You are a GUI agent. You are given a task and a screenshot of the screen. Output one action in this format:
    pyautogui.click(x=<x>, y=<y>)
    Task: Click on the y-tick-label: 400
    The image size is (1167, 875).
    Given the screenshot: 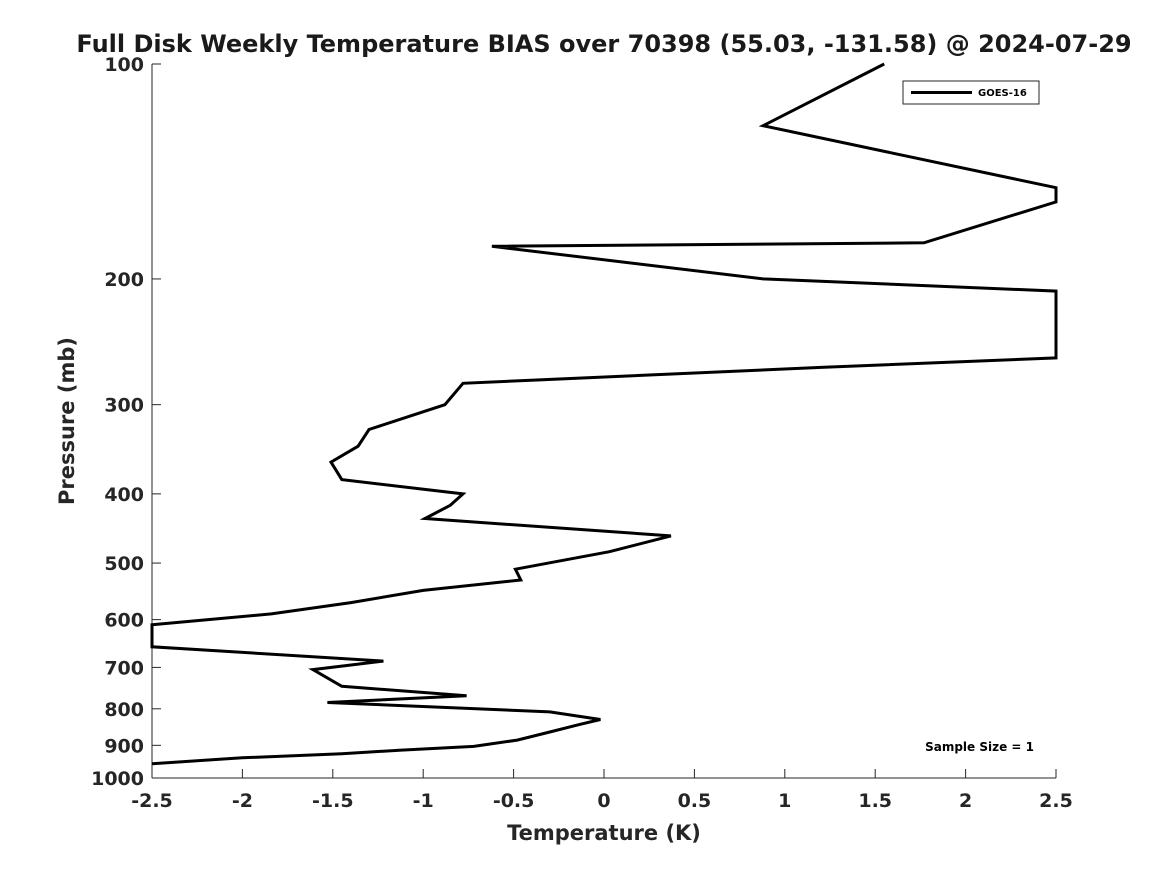 What is the action you would take?
    pyautogui.click(x=124, y=495)
    